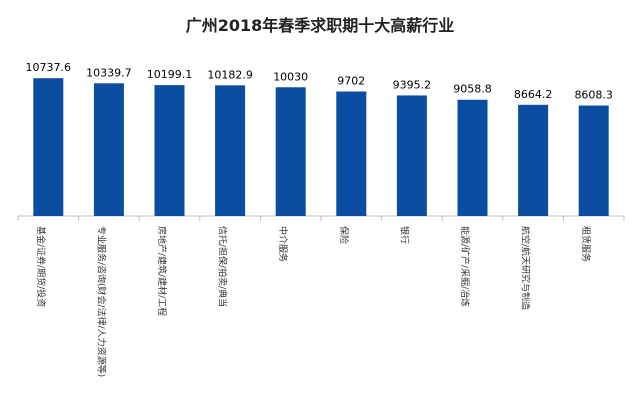  What do you see at coordinates (344, 235) in the screenshot?
I see `category-label: 保险` at bounding box center [344, 235].